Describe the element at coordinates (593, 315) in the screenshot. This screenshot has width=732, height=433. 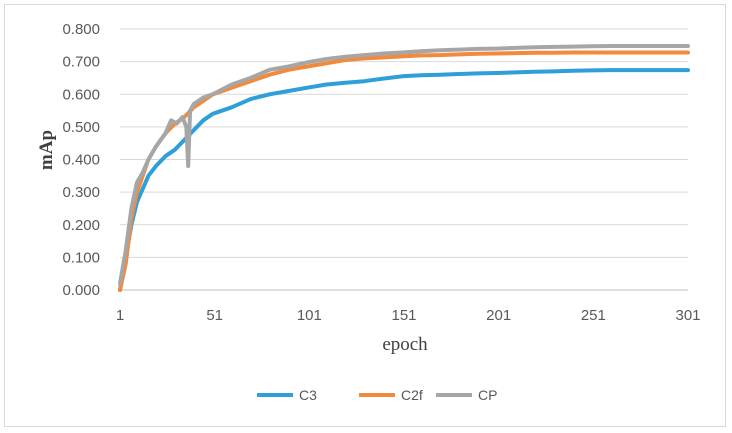
I see `x-tick-label: 251` at that location.